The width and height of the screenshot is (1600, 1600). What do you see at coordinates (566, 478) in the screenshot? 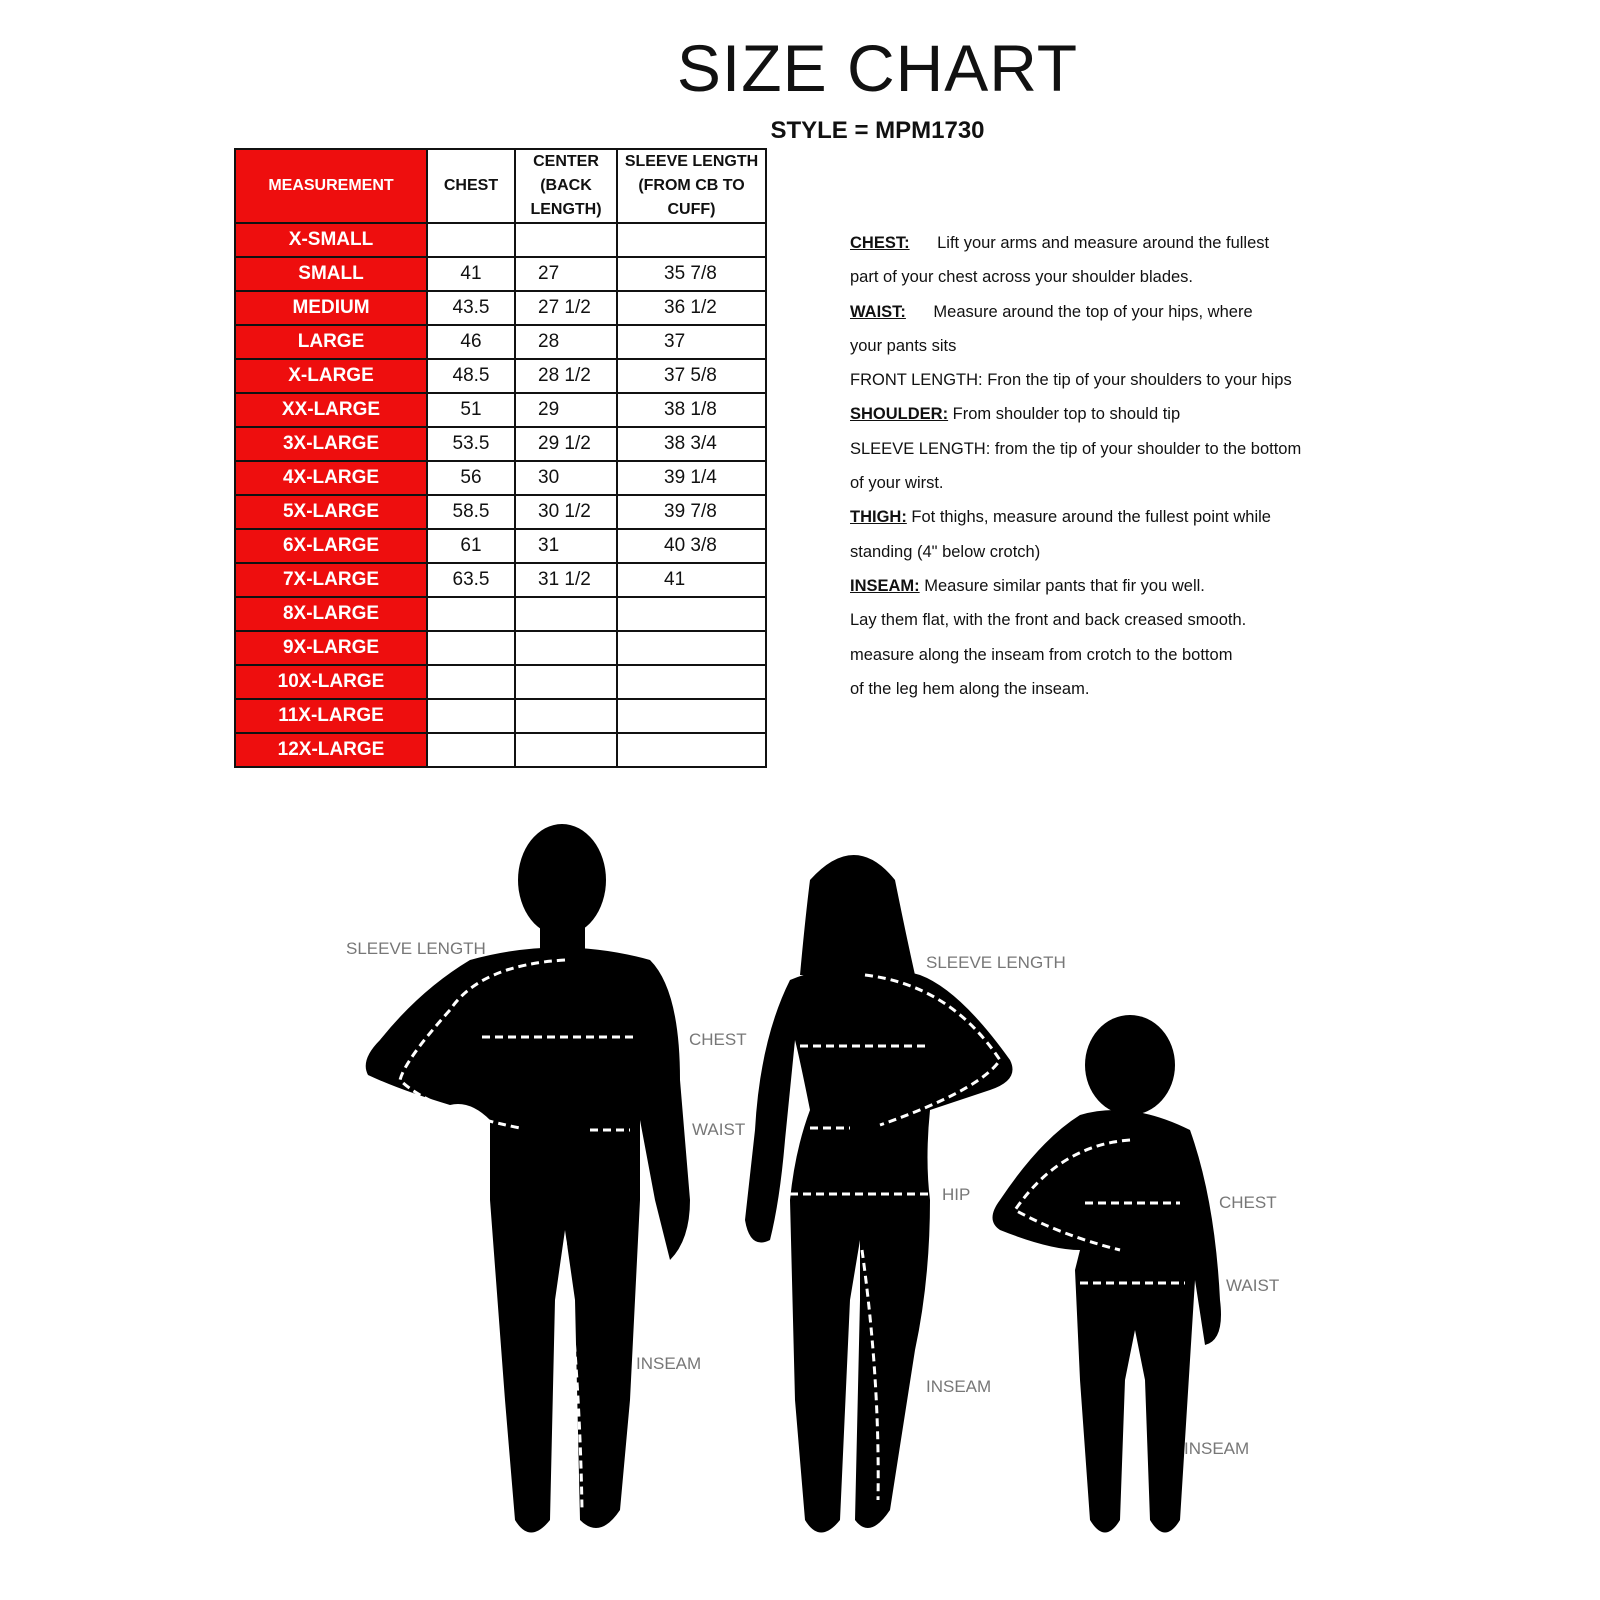
I see `size-value: 30` at bounding box center [566, 478].